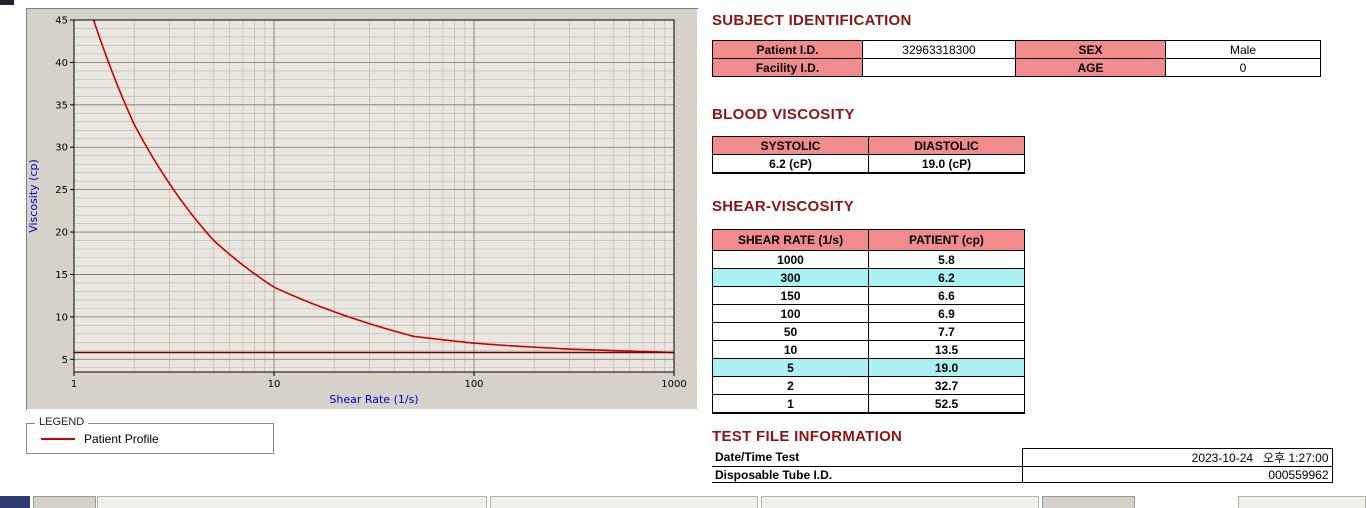  I want to click on shear-rate-cell: 300, so click(790, 277).